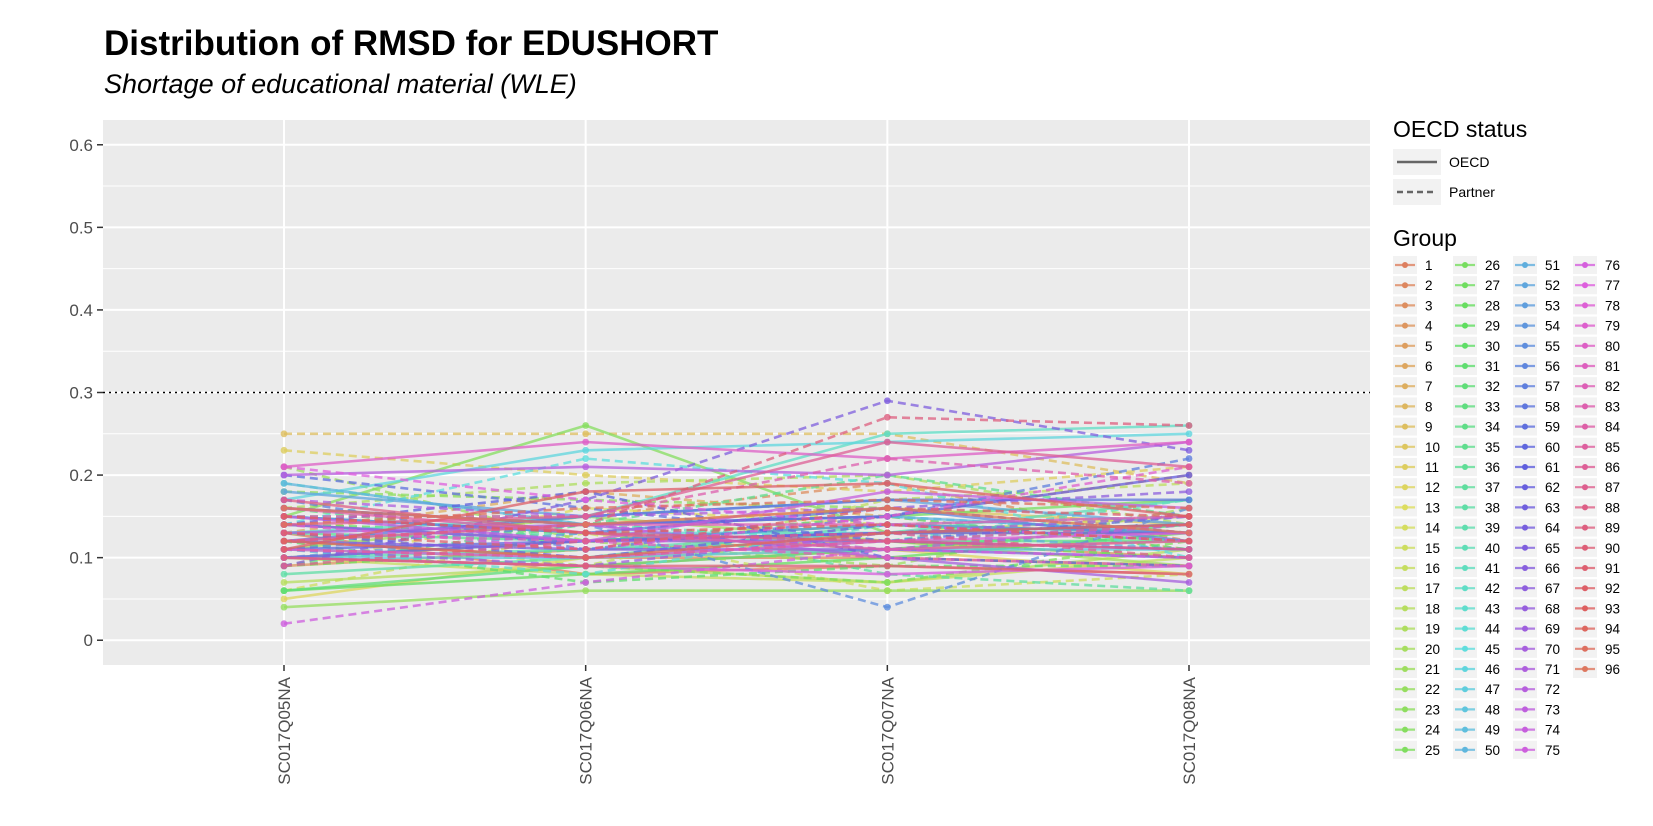  What do you see at coordinates (1612, 406) in the screenshot?
I see `legend-group-label: 83` at bounding box center [1612, 406].